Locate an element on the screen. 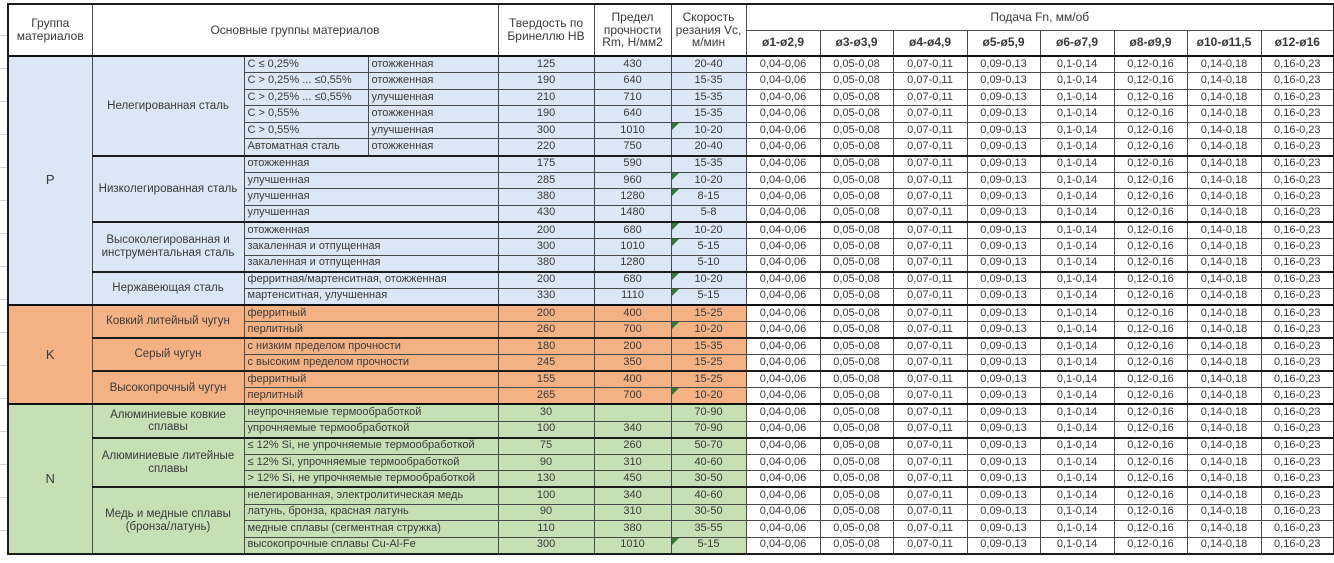 The width and height of the screenshot is (1334, 563). material-type-cell: C ≤ 0,25% is located at coordinates (306, 64).